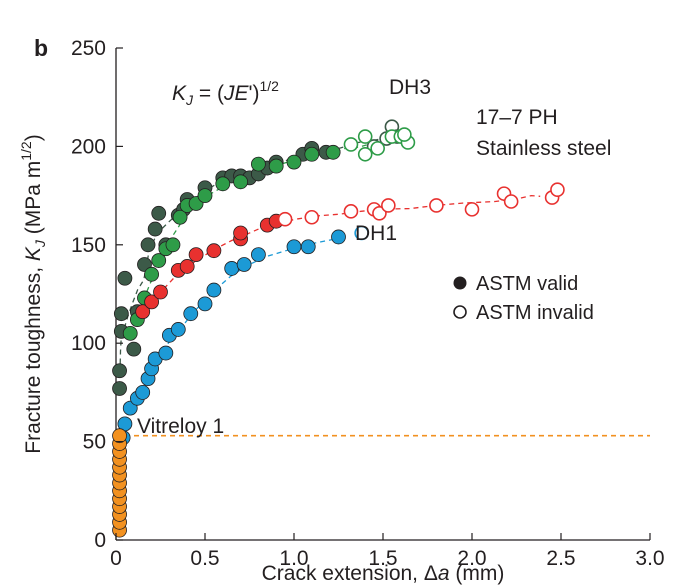 This screenshot has height=586, width=674. What do you see at coordinates (180, 426) in the screenshot?
I see `label-vitreloy-1: Vitreloy 1` at bounding box center [180, 426].